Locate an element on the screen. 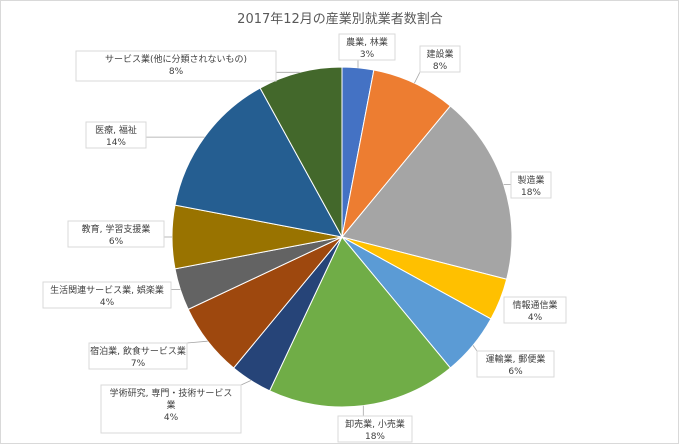  data-label-category: 学術研究, 専門・技術サービス is located at coordinates (171, 393).